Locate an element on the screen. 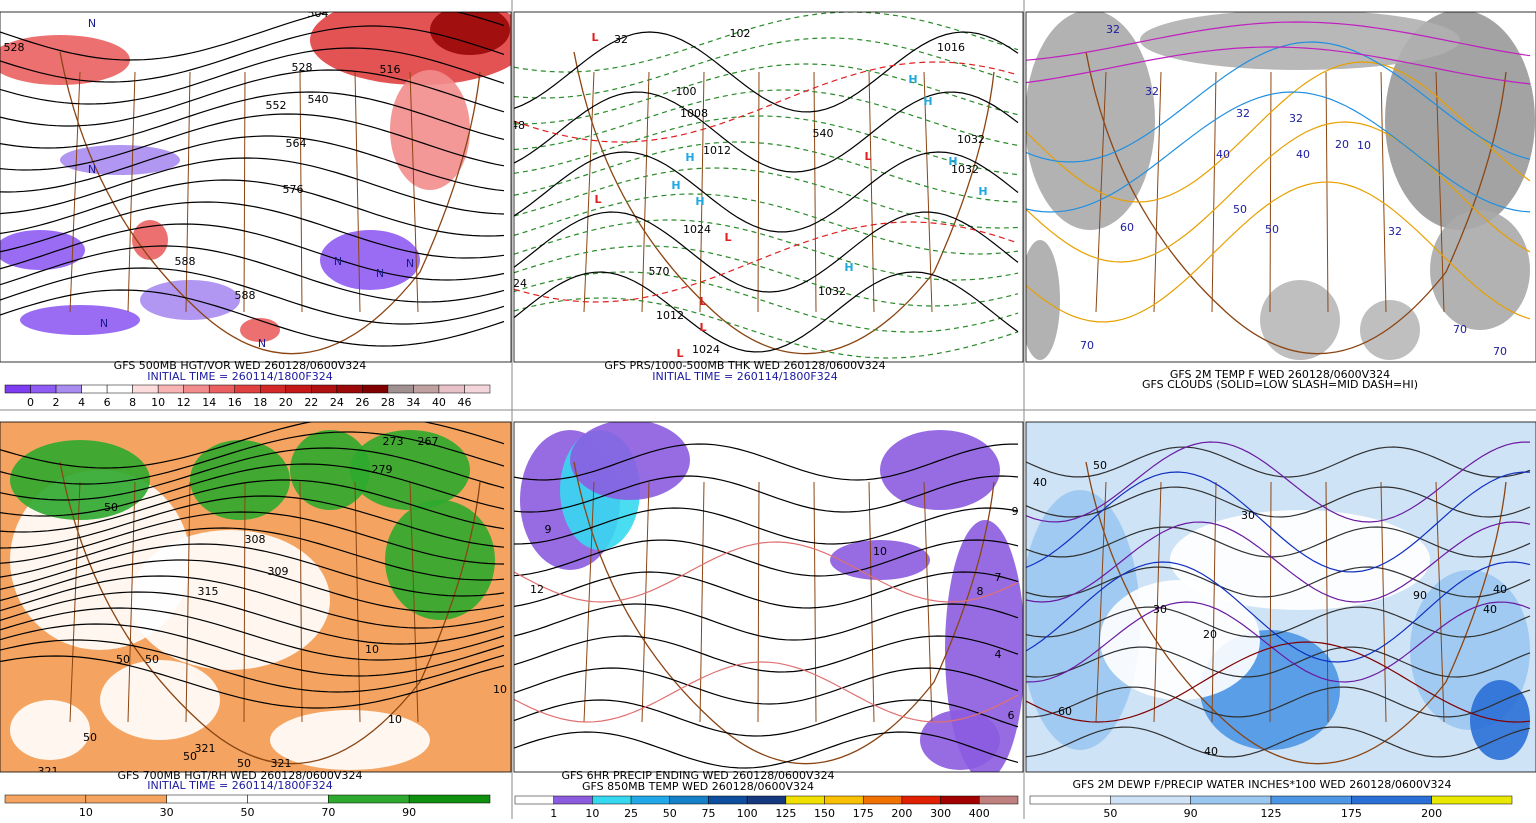  colorbar-label: 50 is located at coordinates (248, 812).